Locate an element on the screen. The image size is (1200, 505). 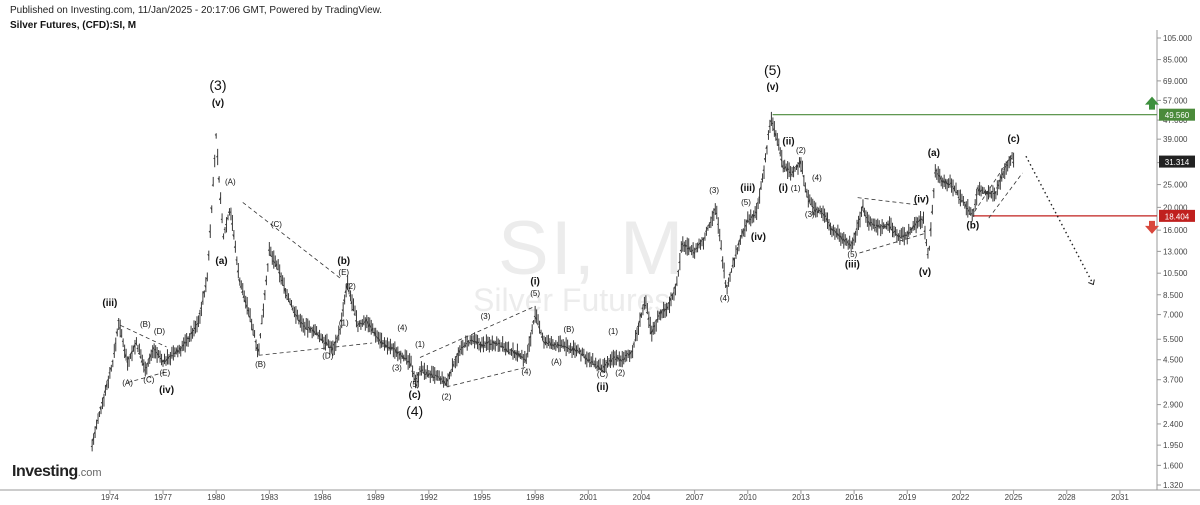
time-tick-label: 2025 is located at coordinates (1014, 497).